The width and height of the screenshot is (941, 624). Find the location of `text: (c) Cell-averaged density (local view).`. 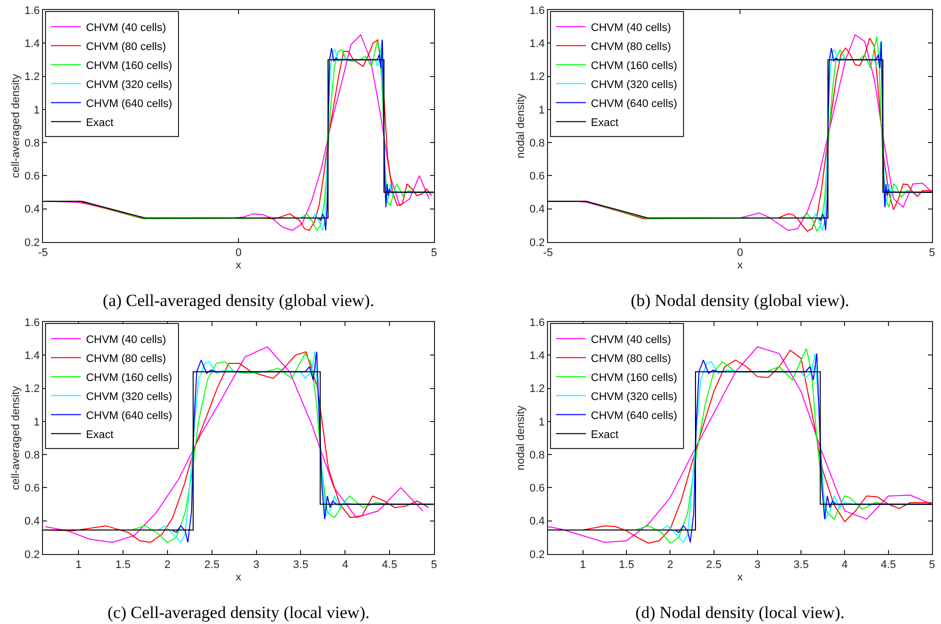

text: (c) Cell-averaged density (local view). is located at coordinates (239, 612).